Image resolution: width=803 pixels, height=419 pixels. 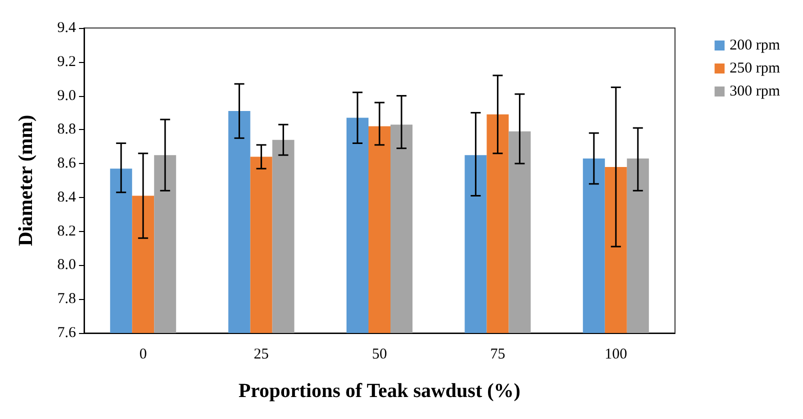 What do you see at coordinates (755, 68) in the screenshot?
I see `legend-label: 250 rpm` at bounding box center [755, 68].